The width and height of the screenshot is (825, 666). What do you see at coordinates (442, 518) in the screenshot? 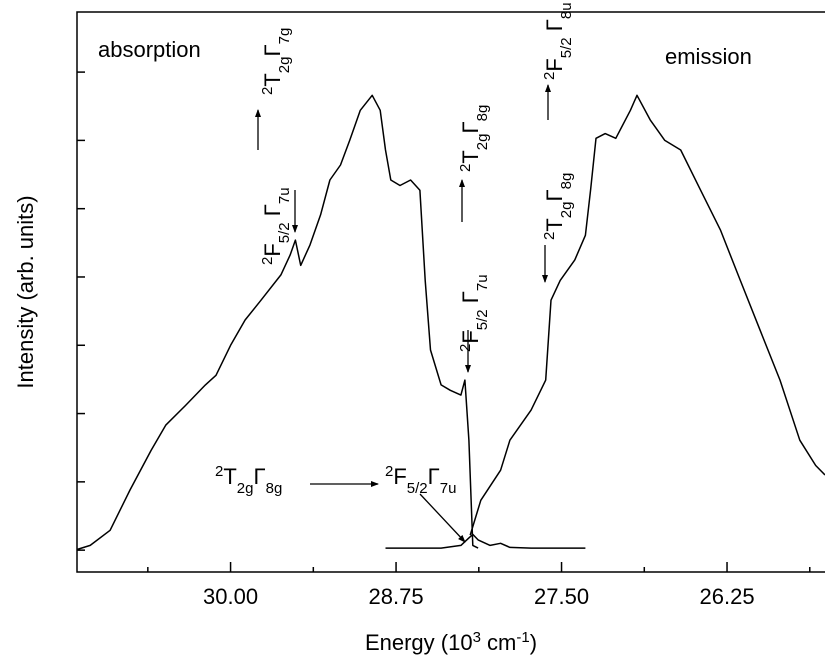
I see `arrow` at bounding box center [442, 518].